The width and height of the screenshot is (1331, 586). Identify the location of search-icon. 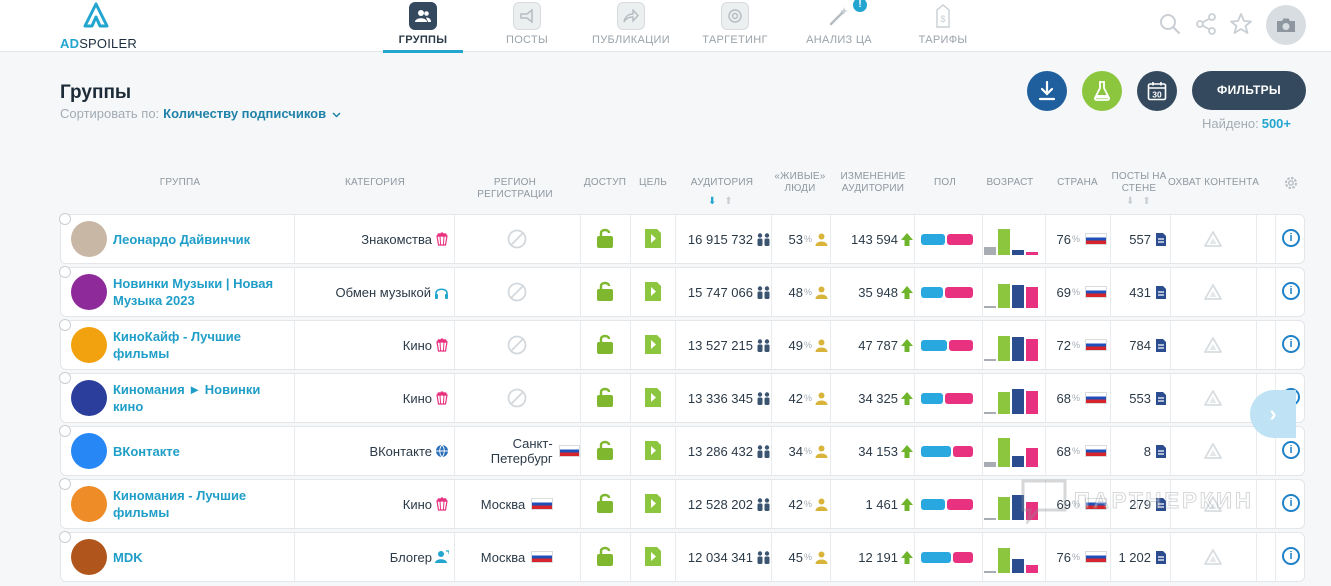
(1170, 24).